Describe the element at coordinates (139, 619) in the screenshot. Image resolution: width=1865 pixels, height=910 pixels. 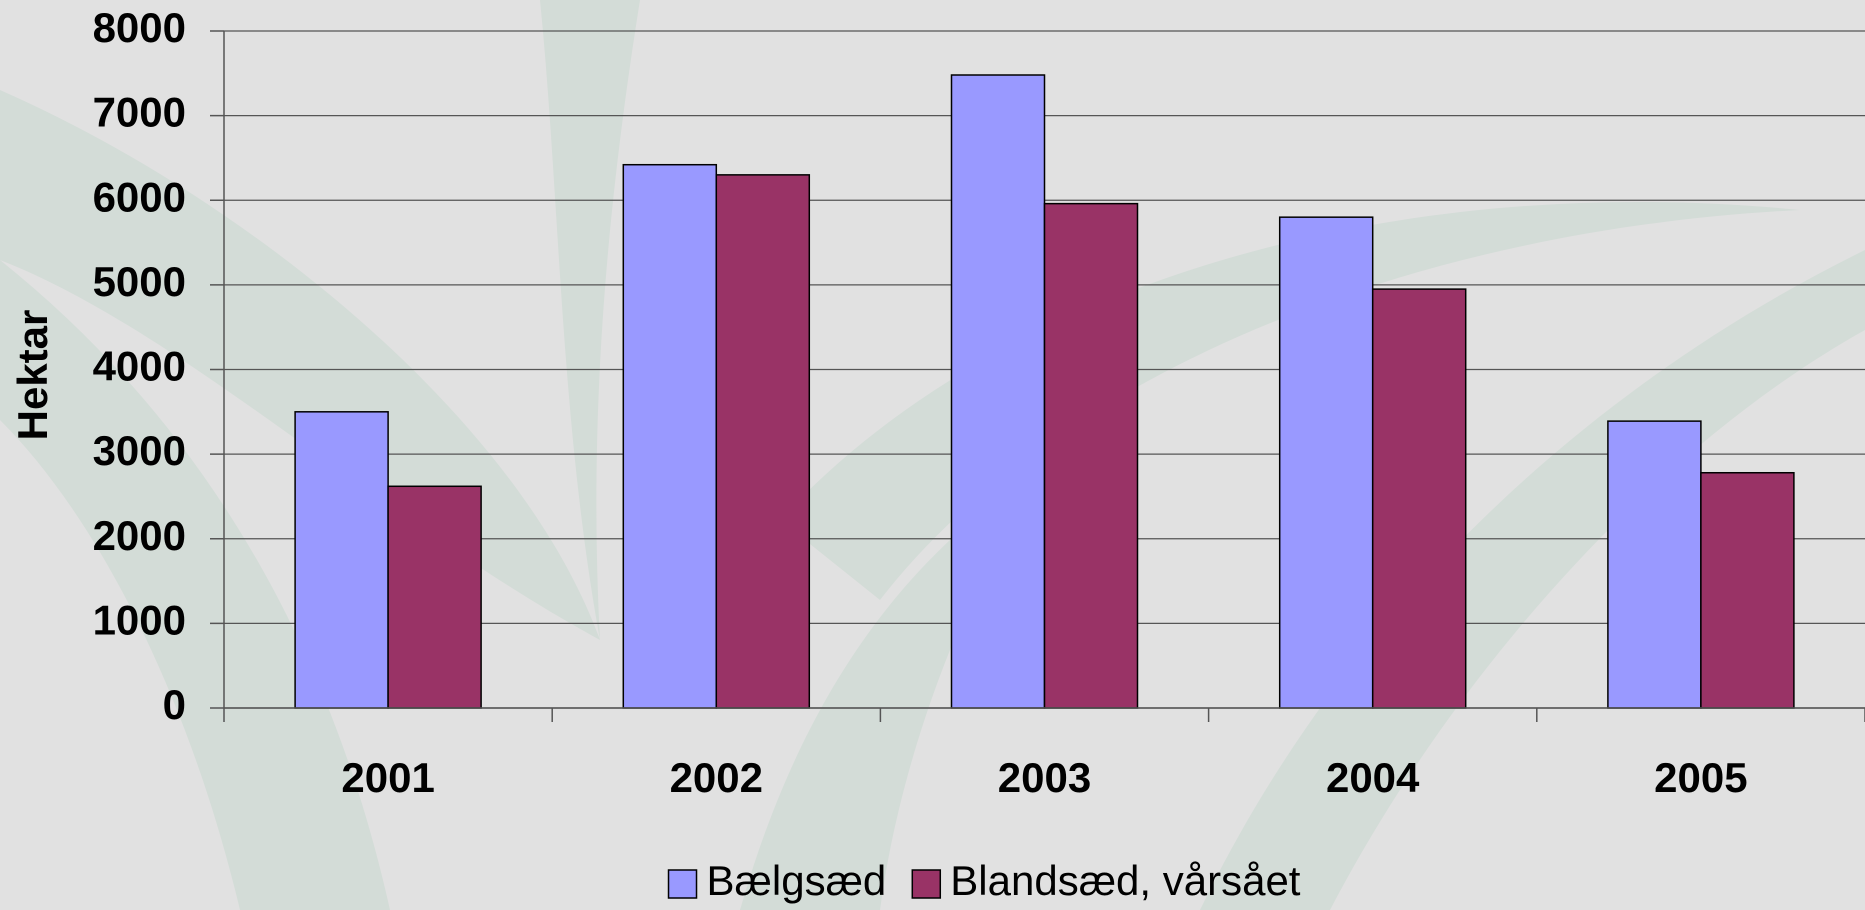
I see `y-tick-label: 1000` at that location.